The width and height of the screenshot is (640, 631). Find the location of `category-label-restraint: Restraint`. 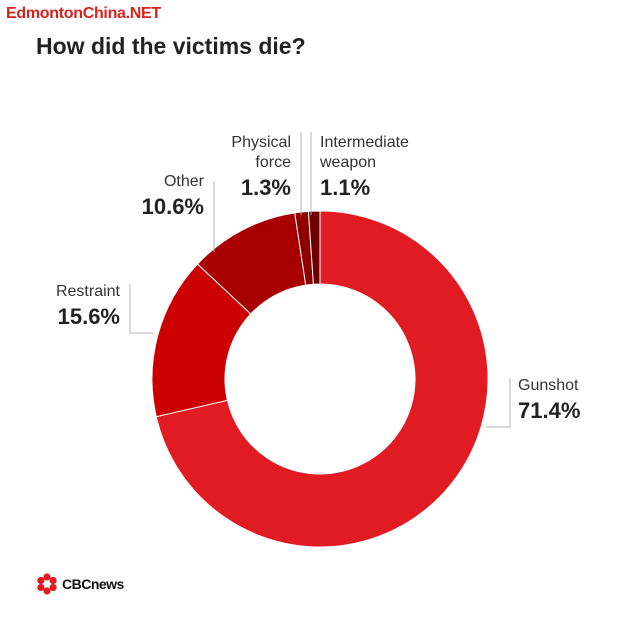

category-label-restraint: Restraint is located at coordinates (88, 291).